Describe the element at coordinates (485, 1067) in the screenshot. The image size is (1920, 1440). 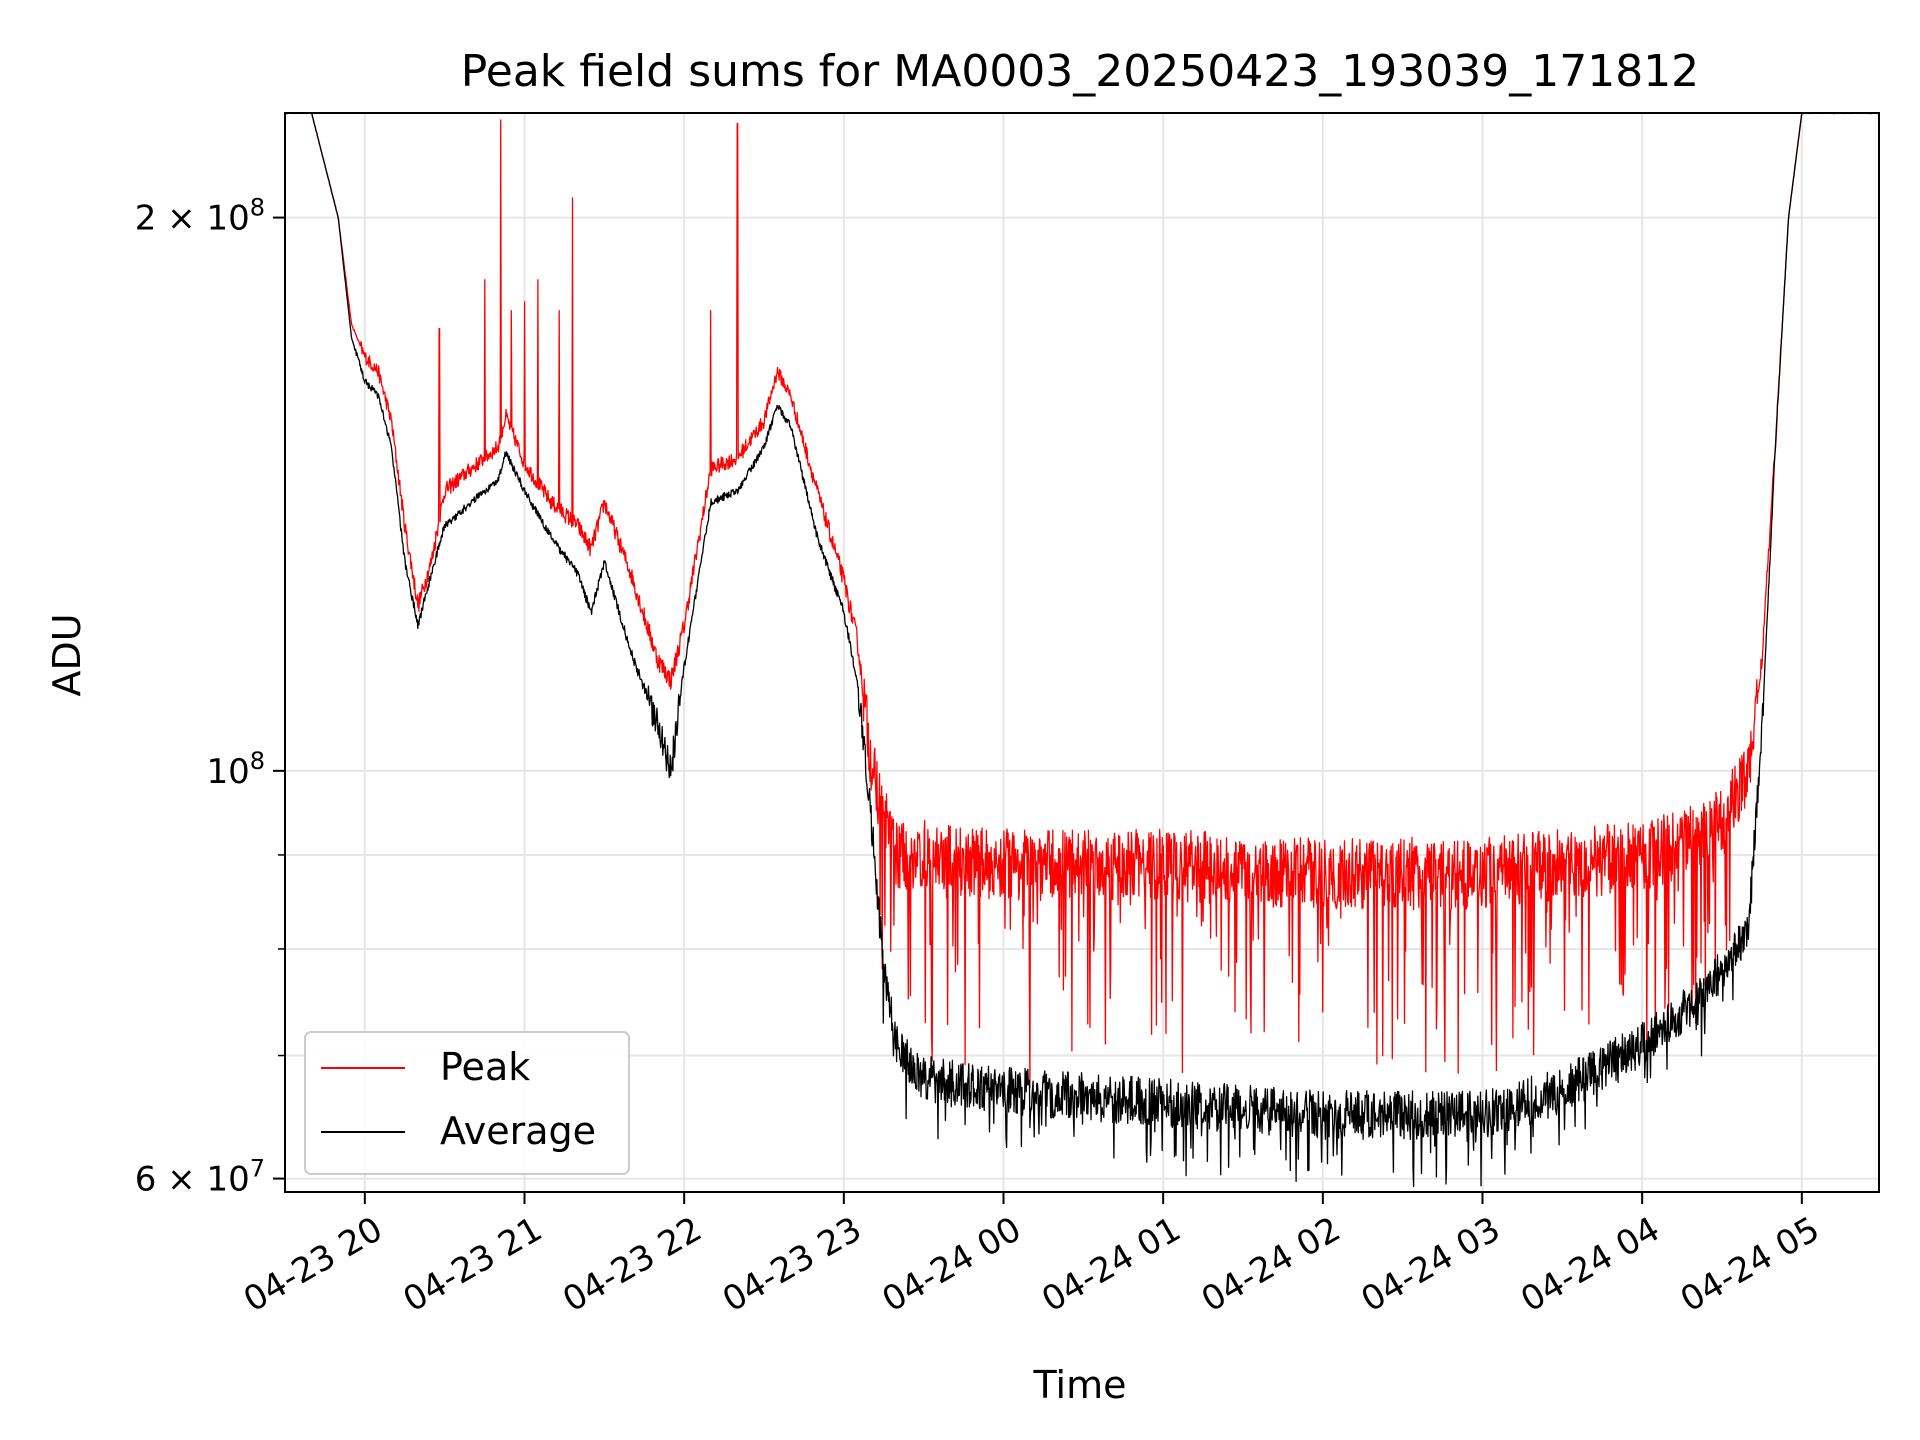
I see `legend-label-peak: Peak` at that location.